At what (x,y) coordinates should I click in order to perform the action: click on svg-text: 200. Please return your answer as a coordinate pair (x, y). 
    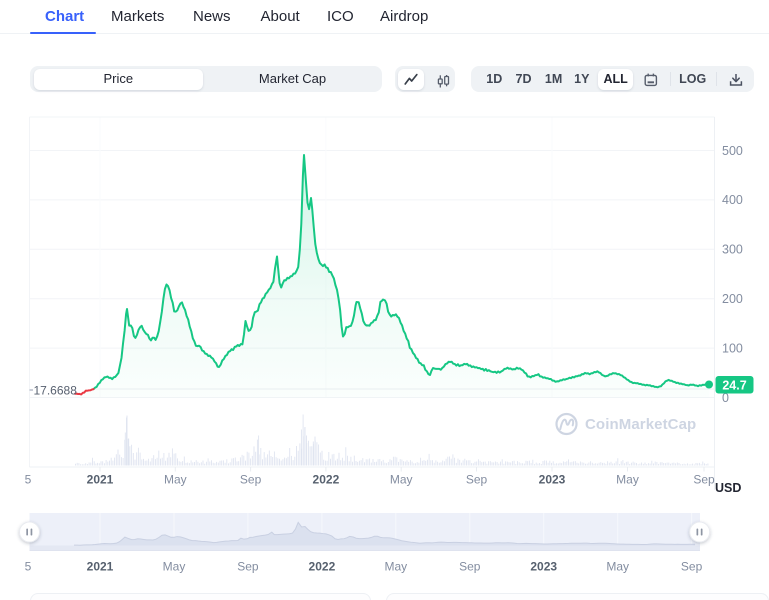
    Looking at the image, I should click on (732, 299).